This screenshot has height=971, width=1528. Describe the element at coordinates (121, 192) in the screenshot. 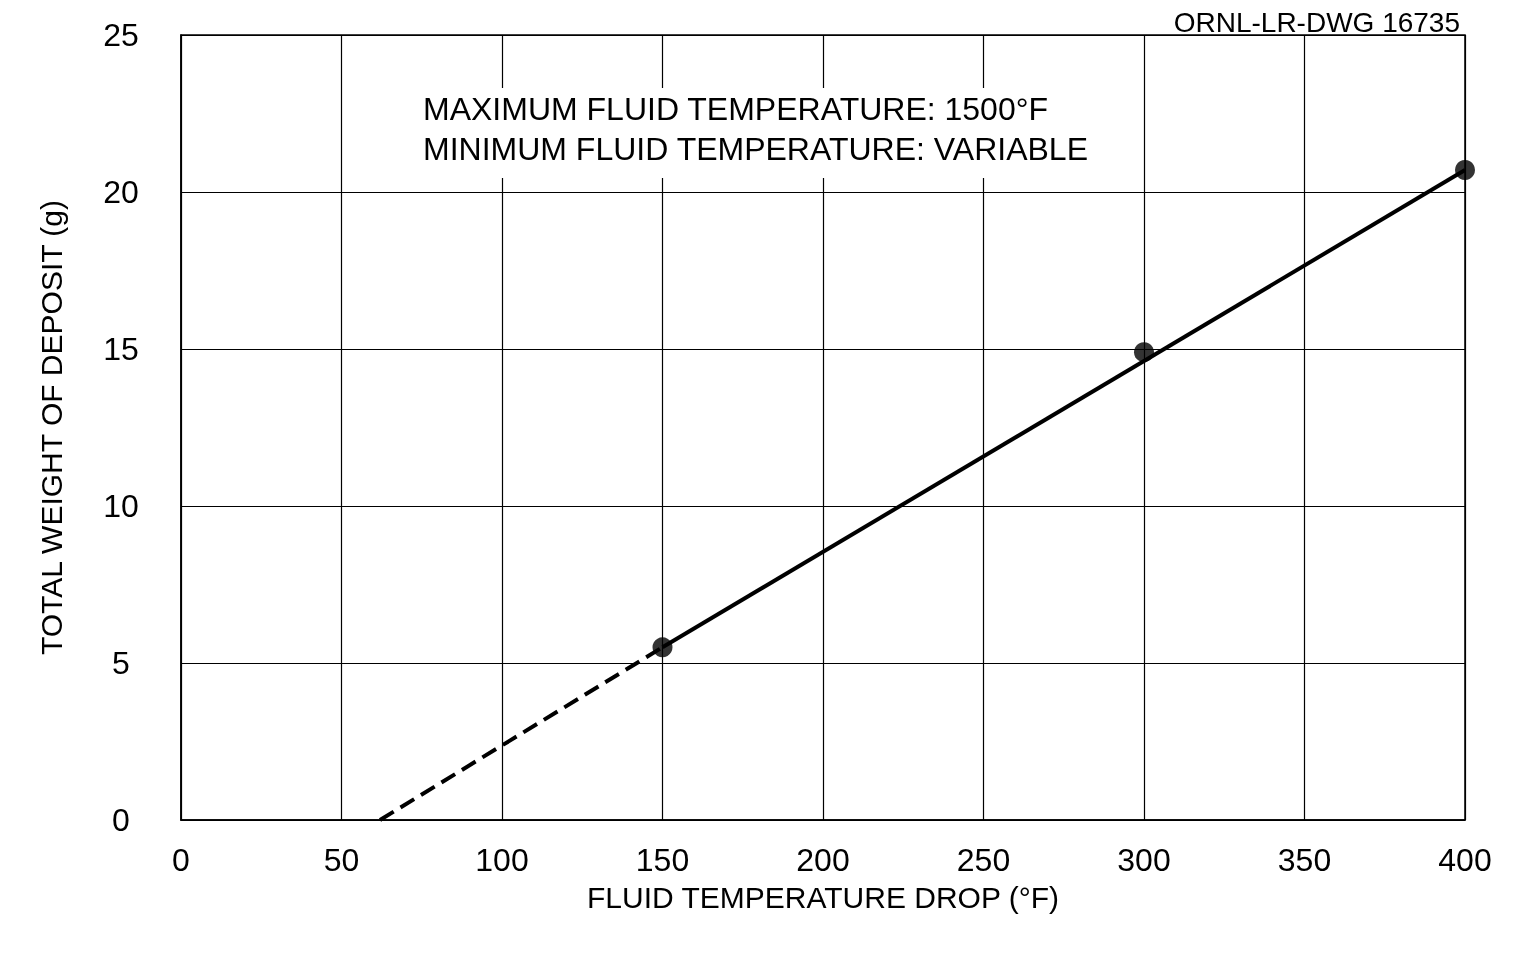

I see `y-tick-label: 20` at that location.